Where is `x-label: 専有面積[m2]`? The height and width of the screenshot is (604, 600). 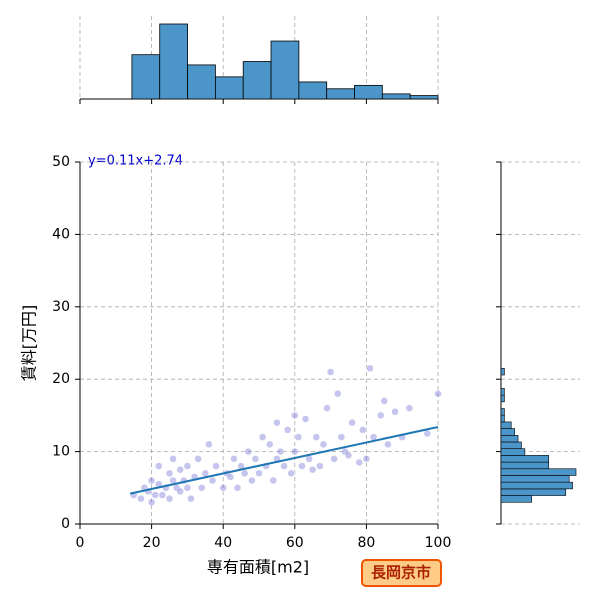
x-label: 専有面積[m2] is located at coordinates (258, 567).